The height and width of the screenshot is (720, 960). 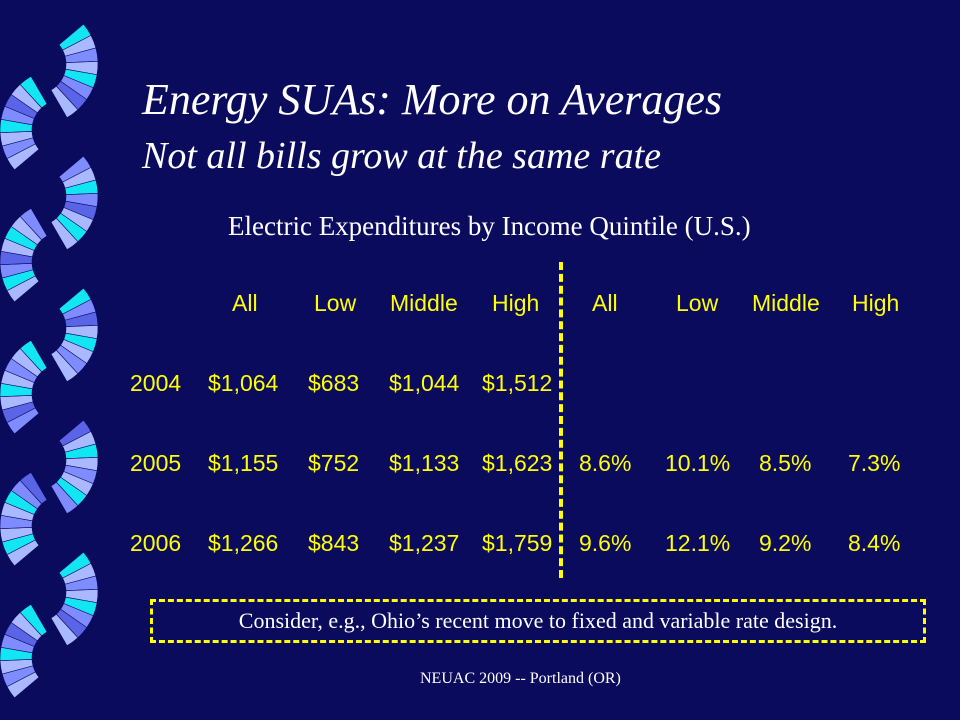 What do you see at coordinates (874, 463) in the screenshot?
I see `table-cell-high-growth: 7.3%` at bounding box center [874, 463].